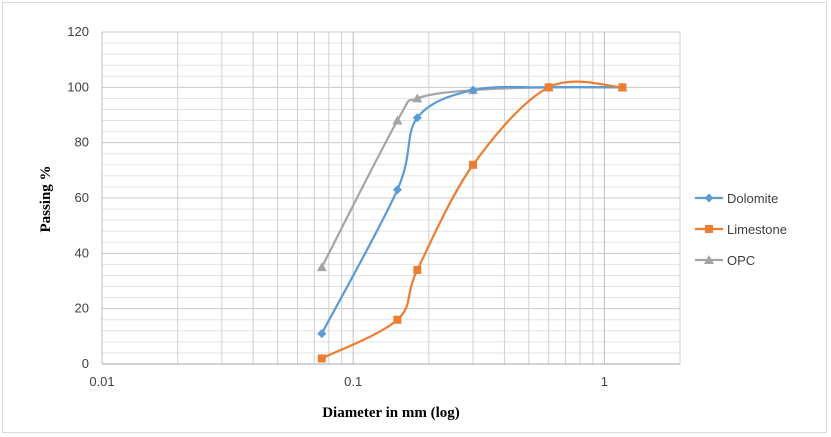 The width and height of the screenshot is (831, 437). What do you see at coordinates (709, 198) in the screenshot?
I see `legend-marker-dolomite` at bounding box center [709, 198].